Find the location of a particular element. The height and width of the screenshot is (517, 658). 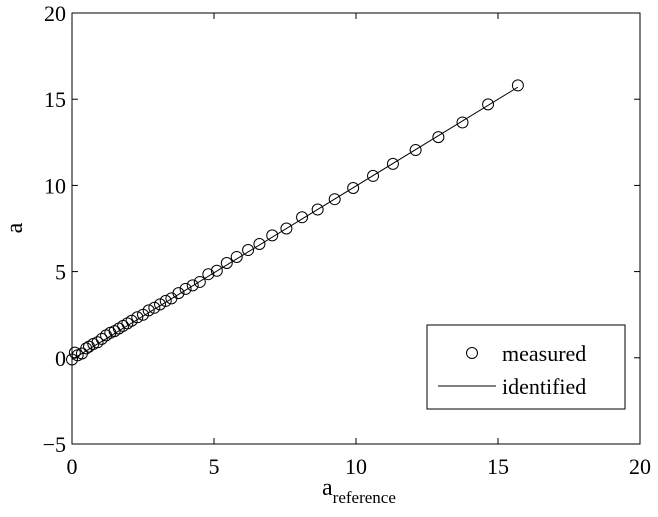

x-tick-label-0: 0 is located at coordinates (72, 466).